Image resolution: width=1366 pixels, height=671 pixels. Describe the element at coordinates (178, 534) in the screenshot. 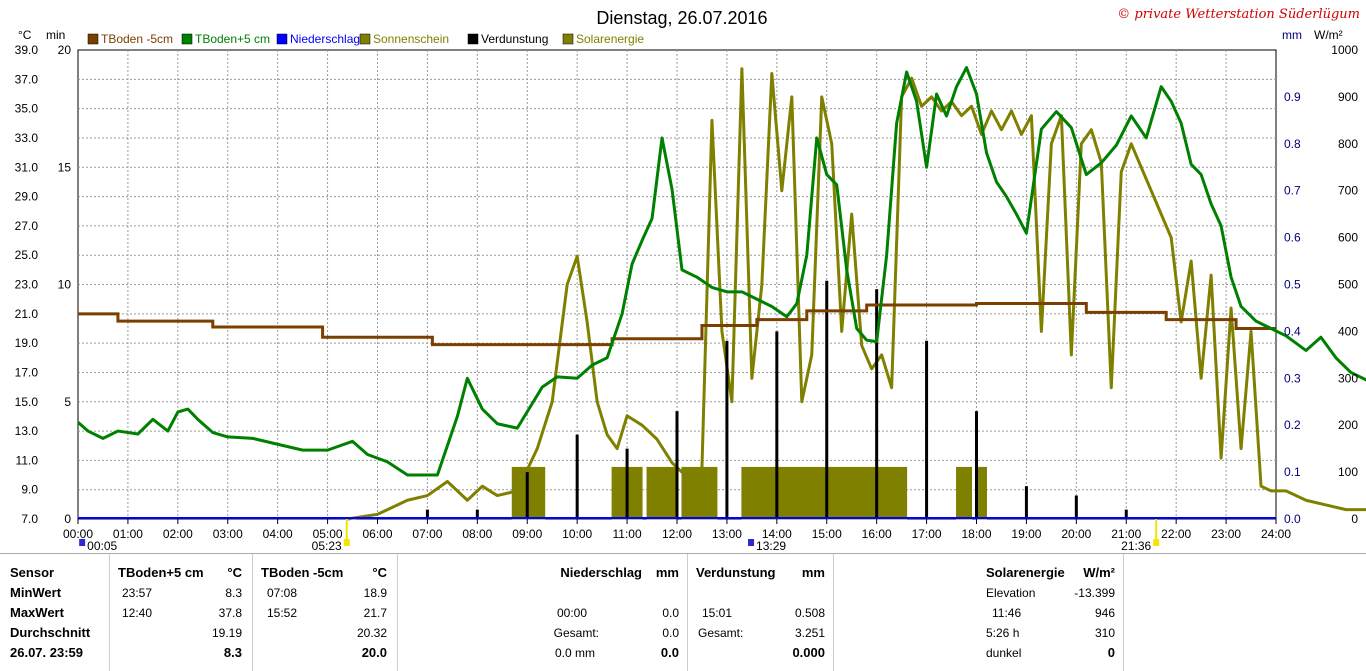

I see `x-tick-label: 02:00` at that location.